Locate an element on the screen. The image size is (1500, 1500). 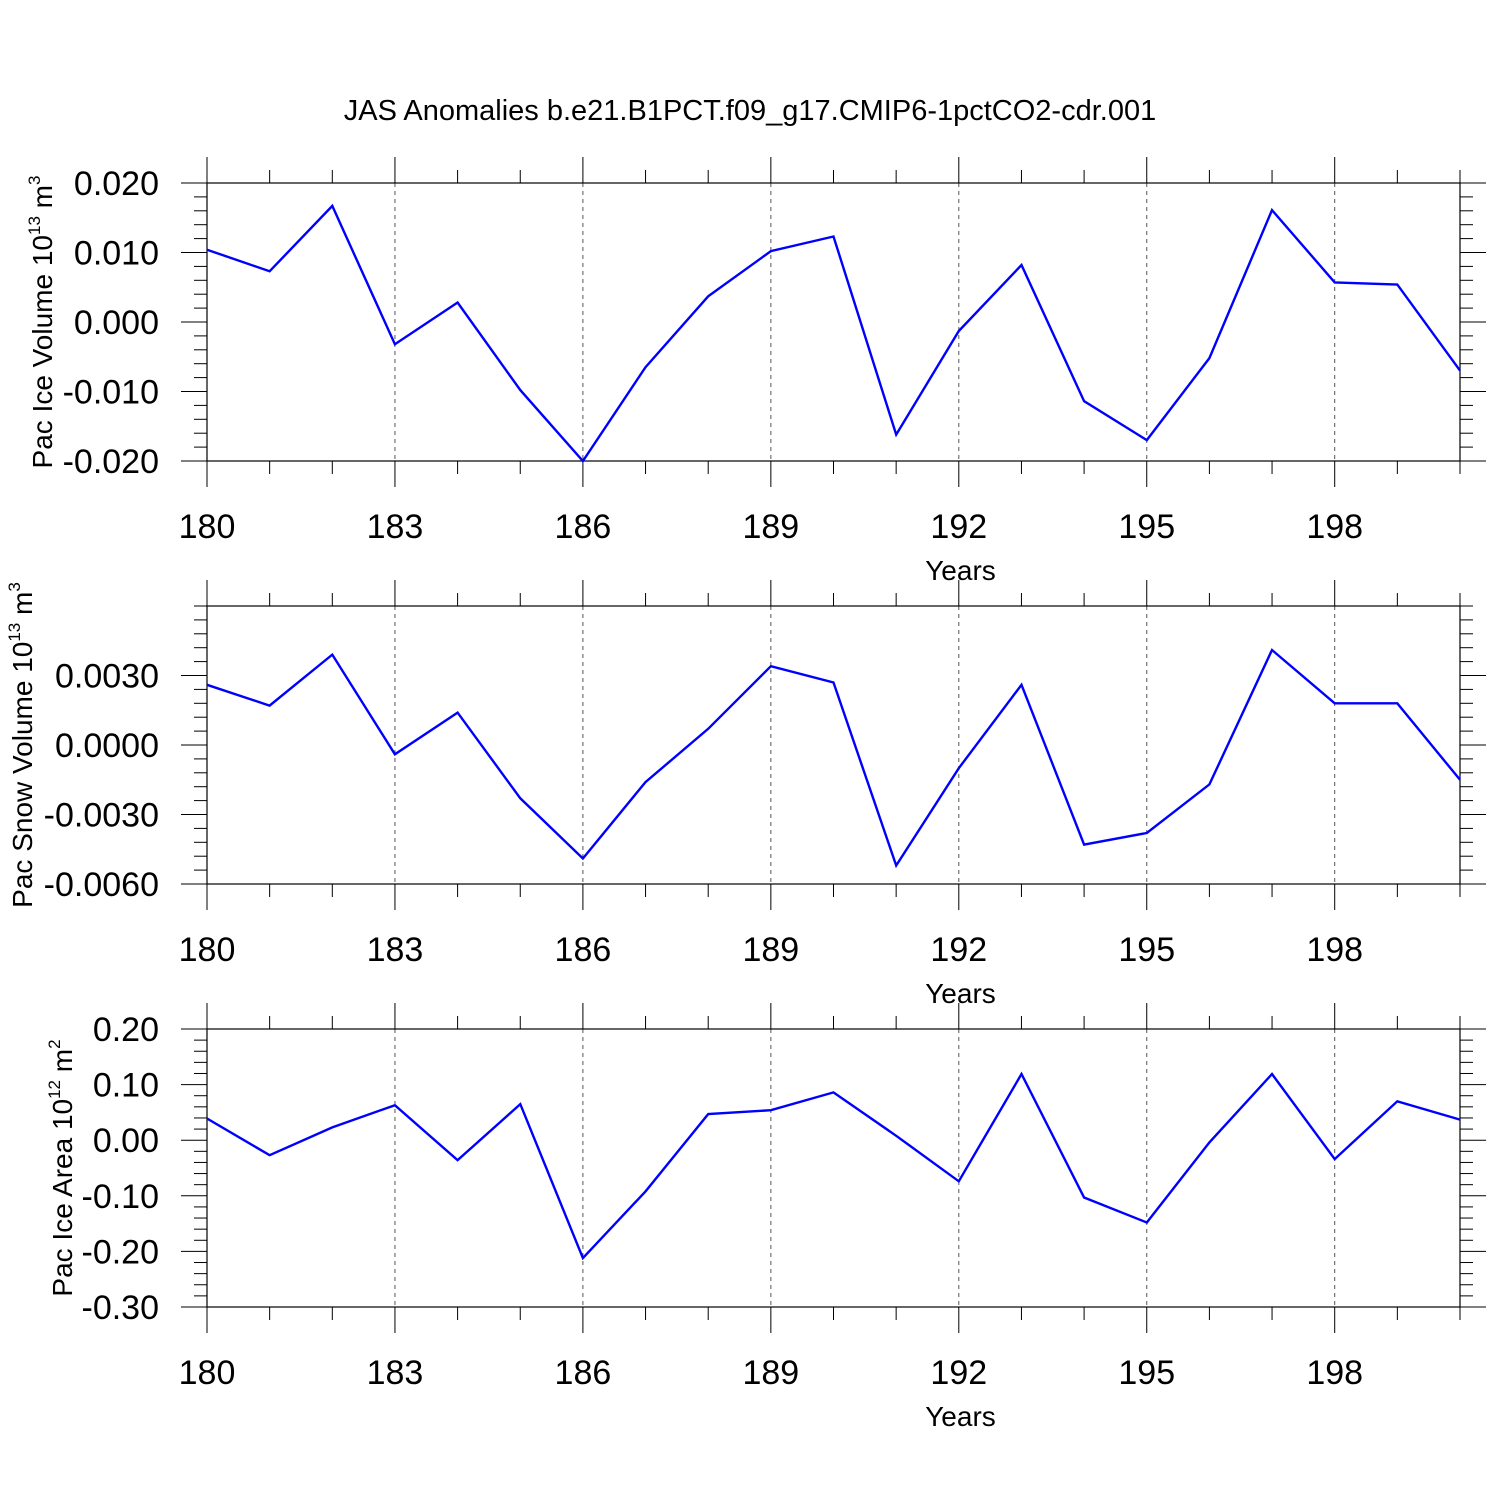
y-axis-label: Pac Ice Volume 1013 m3 is located at coordinates (41, 322).